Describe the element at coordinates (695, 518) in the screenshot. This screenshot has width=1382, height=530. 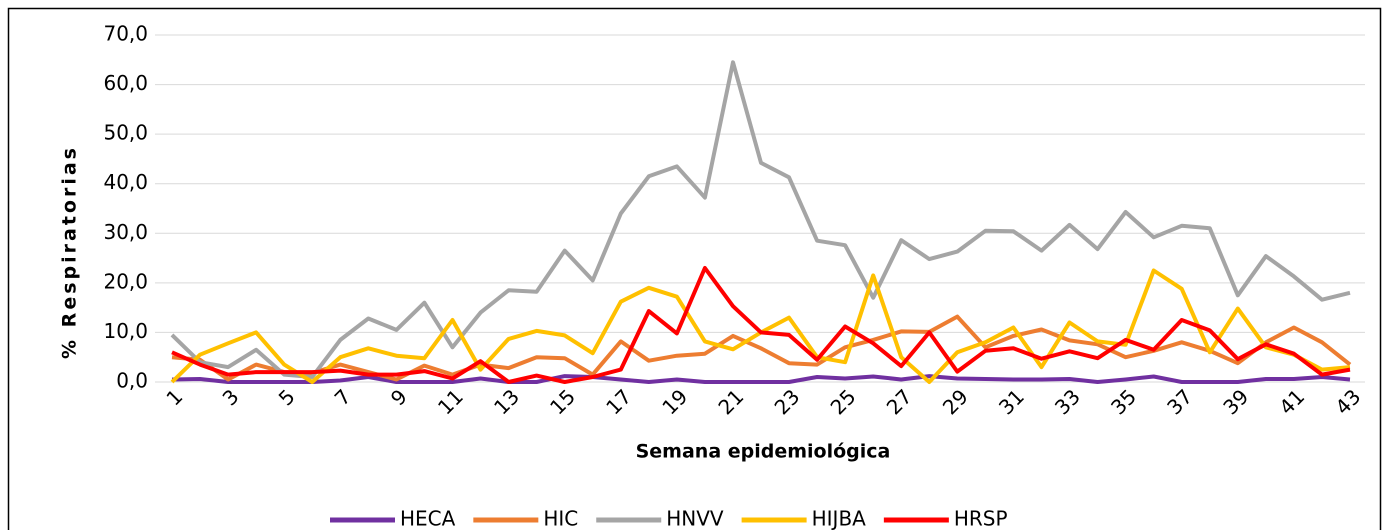
I see `legend-label: HNVV` at that location.